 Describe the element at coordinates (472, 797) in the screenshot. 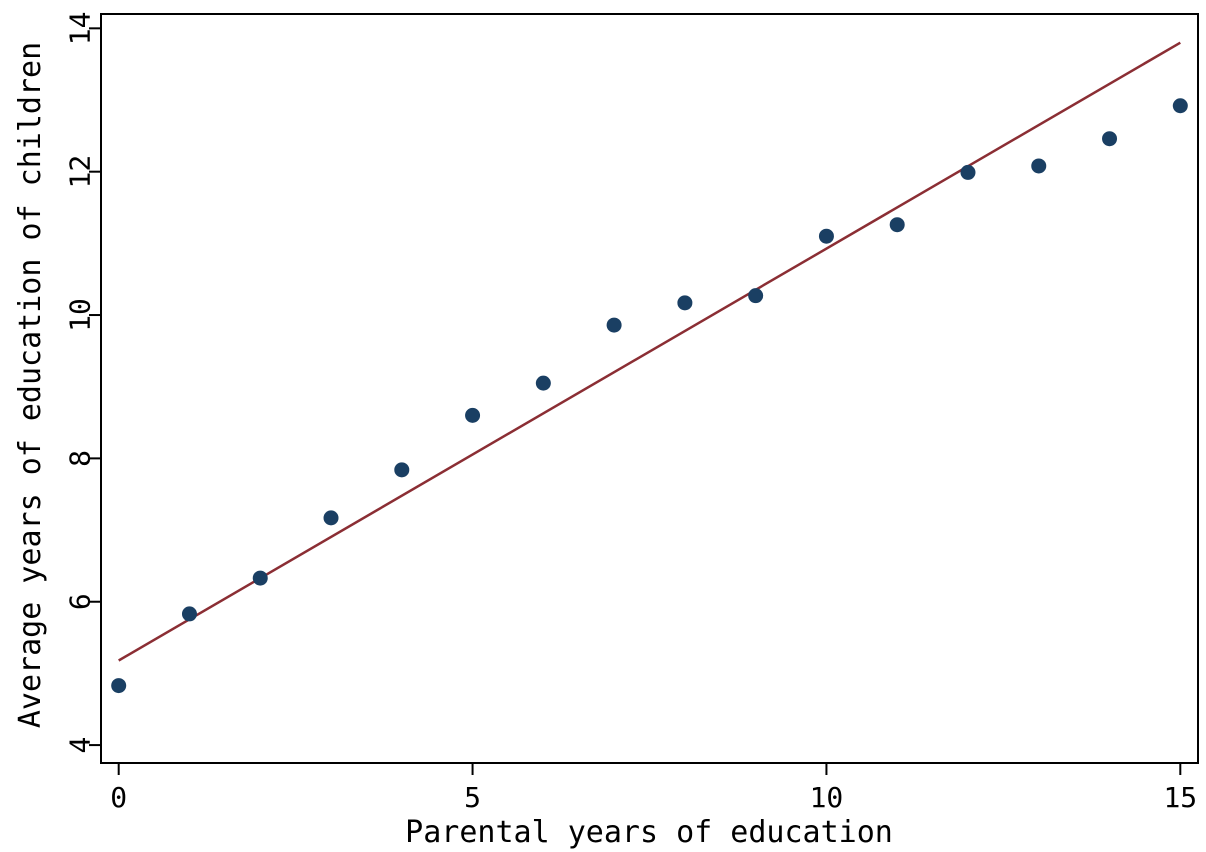

I see `x-tick-label: 5` at that location.